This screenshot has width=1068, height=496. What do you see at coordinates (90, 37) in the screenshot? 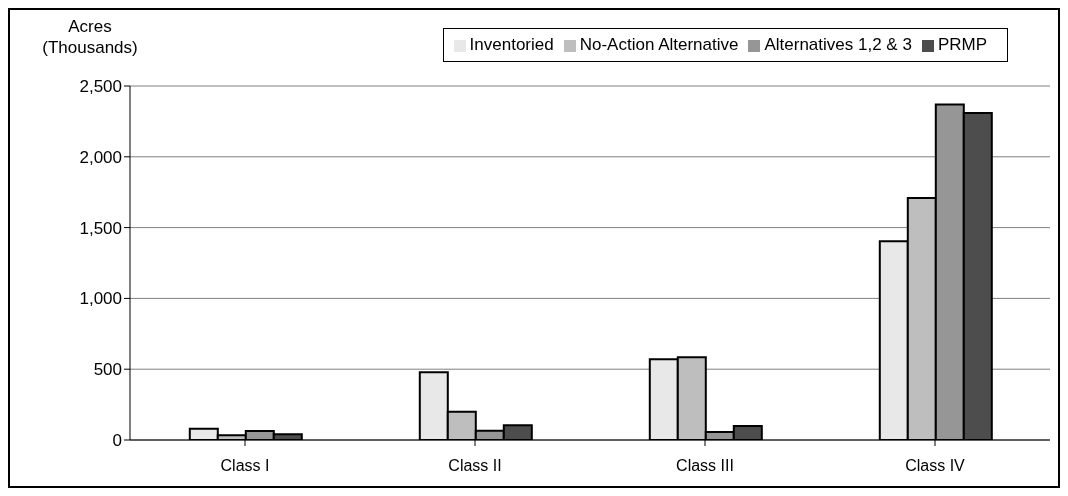
I see `y-axis-title: Acres (Thousands)` at bounding box center [90, 37].